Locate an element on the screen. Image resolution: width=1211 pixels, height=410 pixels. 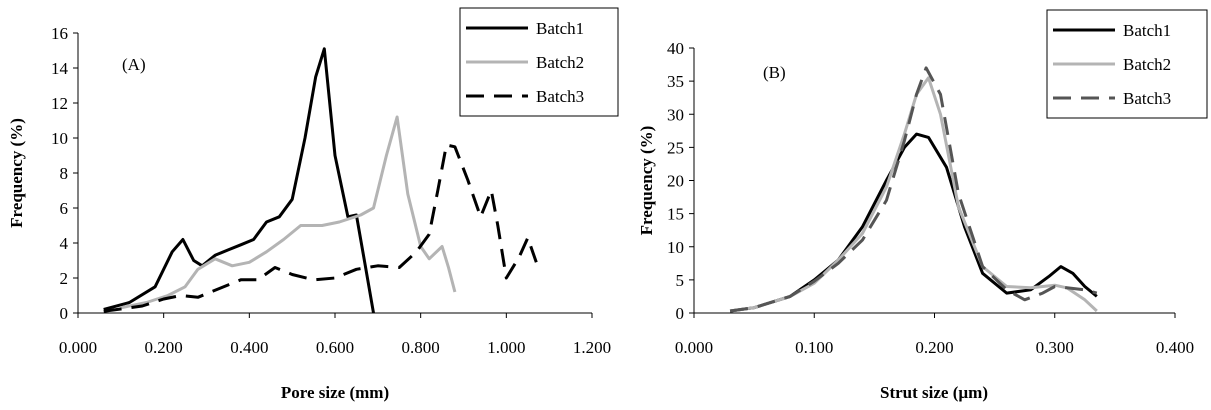
series-line-batch2 is located at coordinates (288, 212).